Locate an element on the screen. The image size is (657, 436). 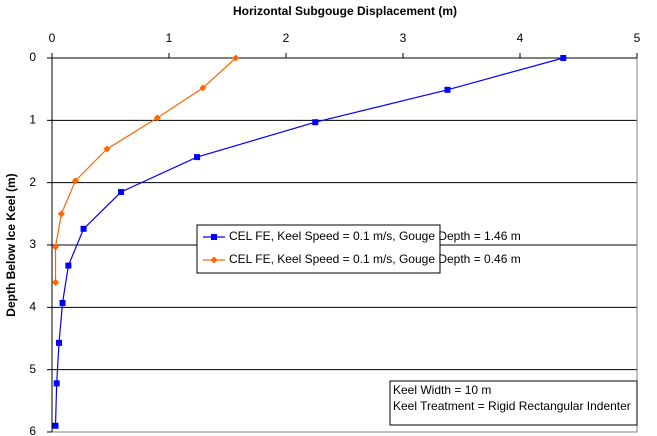
y-tick-label: 4 is located at coordinates (32, 307).